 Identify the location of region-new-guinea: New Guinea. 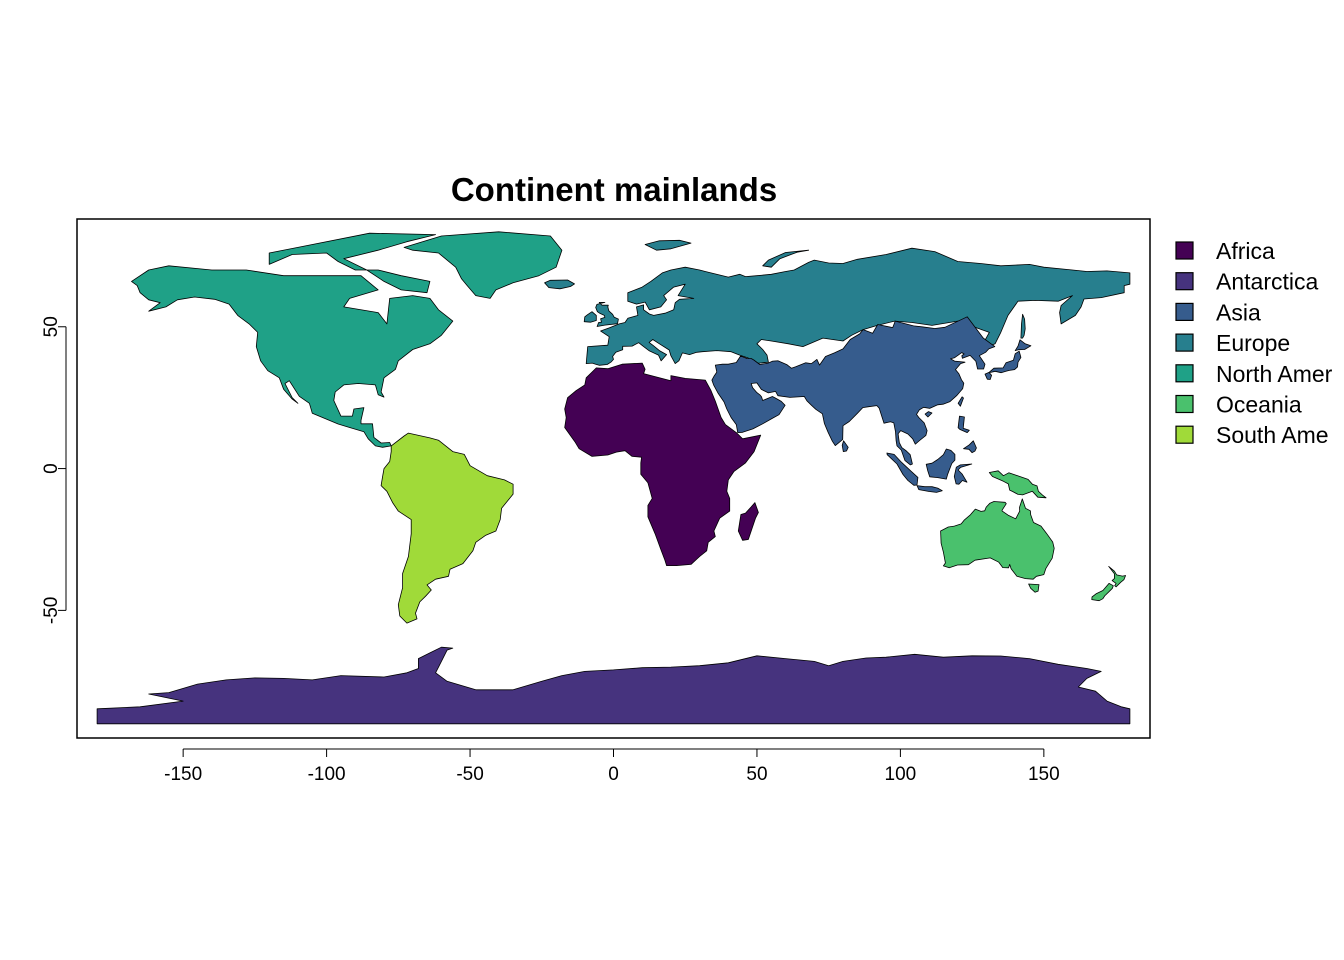
(1017, 484).